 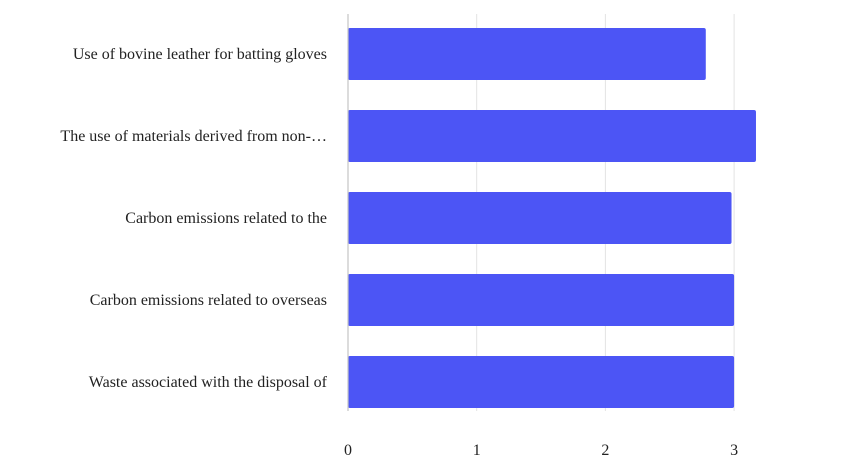 I want to click on tick-label-layer: 01234, so click(x=541, y=450).